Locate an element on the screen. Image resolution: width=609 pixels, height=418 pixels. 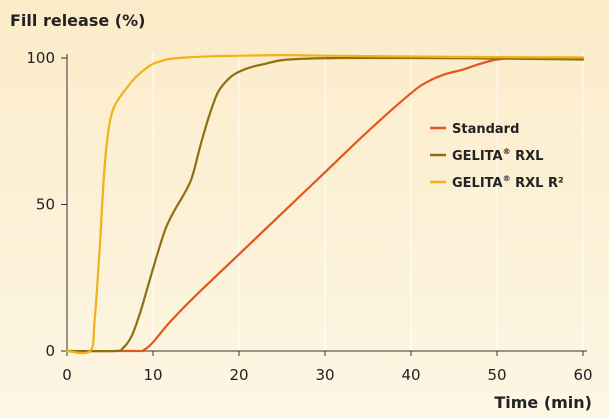
legend-label-2: GELITA® RXL R² is located at coordinates (508, 182).